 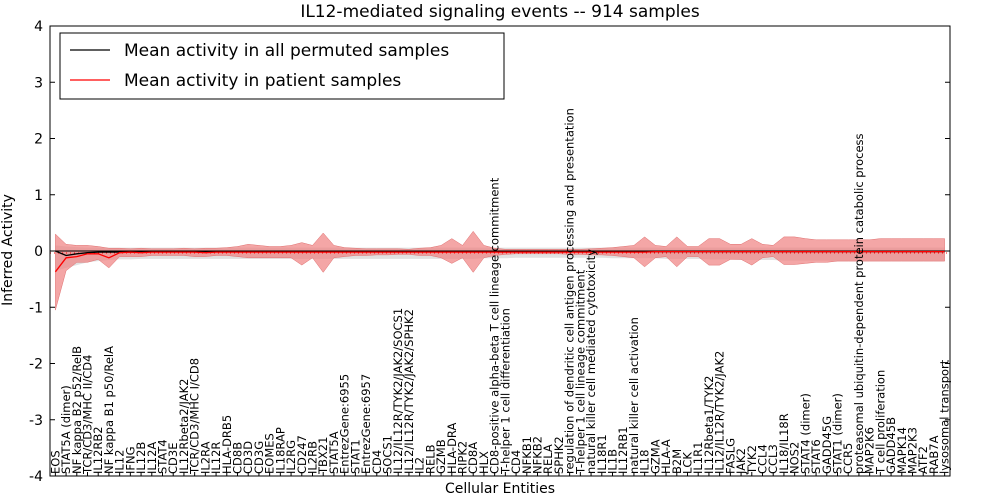 I want to click on legend-label-patient: Mean activity in patient samples, so click(x=262, y=81).